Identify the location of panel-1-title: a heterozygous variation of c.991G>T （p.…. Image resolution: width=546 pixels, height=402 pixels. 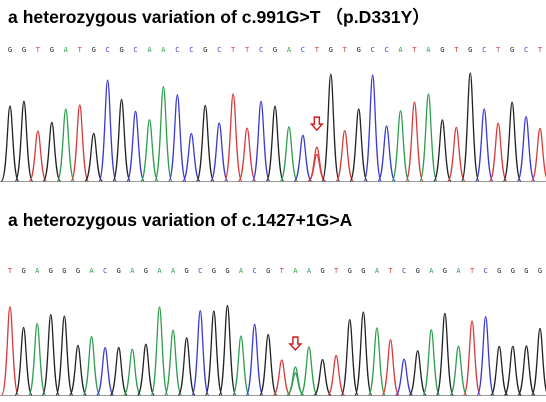
(219, 17).